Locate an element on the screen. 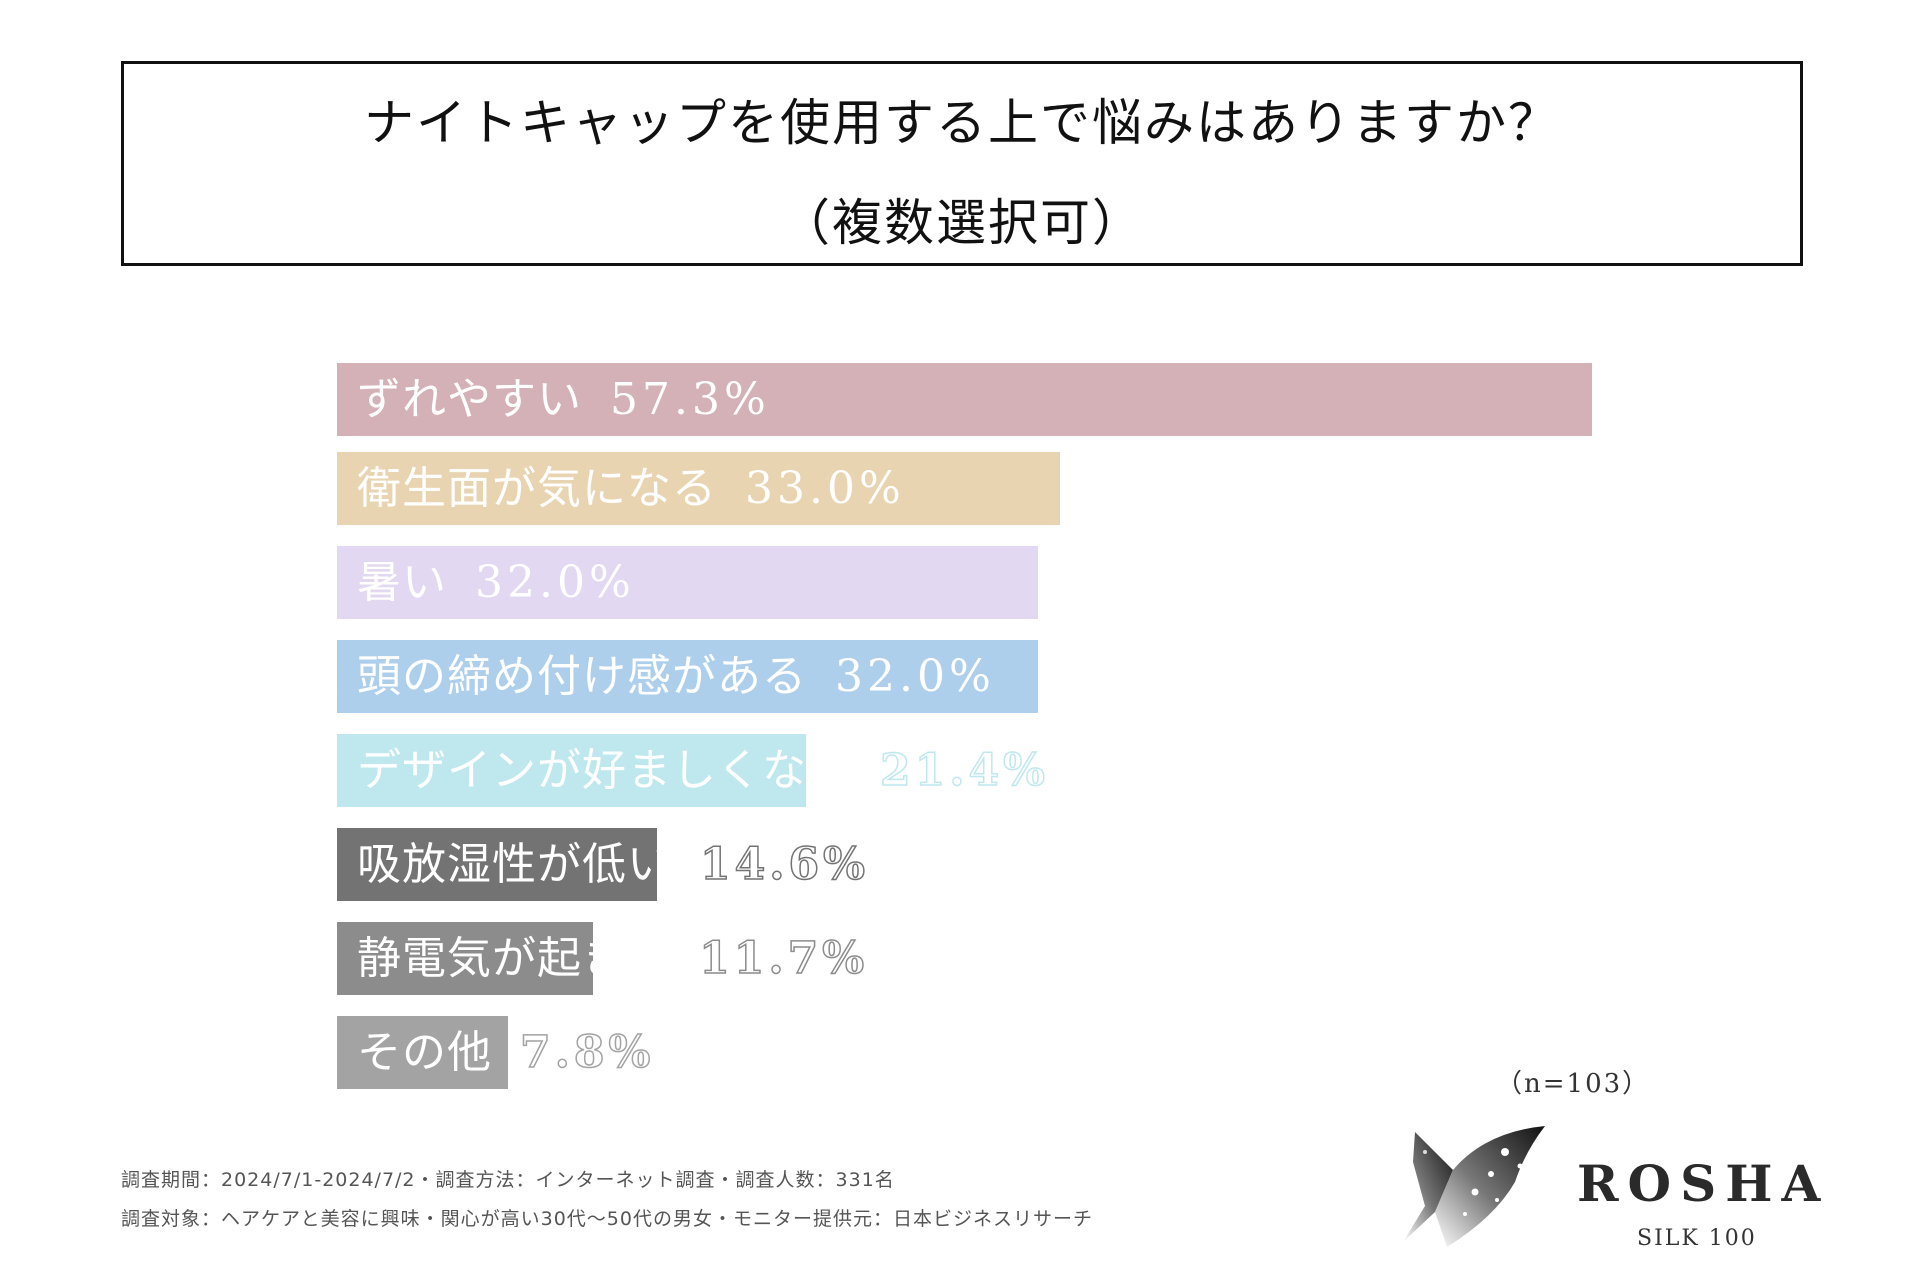 The width and height of the screenshot is (1920, 1280). sample-size-note: （n=103） is located at coordinates (1573, 1084).